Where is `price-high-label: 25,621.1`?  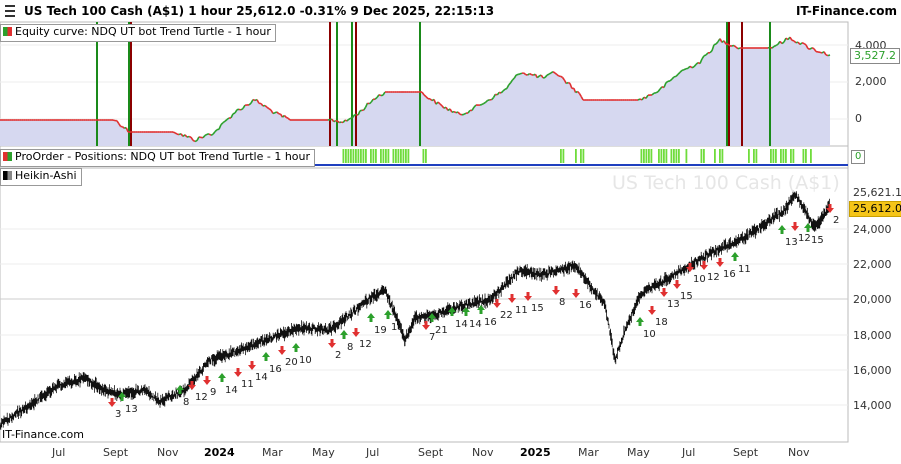
price-high-label: 25,621.1 is located at coordinates (877, 192).